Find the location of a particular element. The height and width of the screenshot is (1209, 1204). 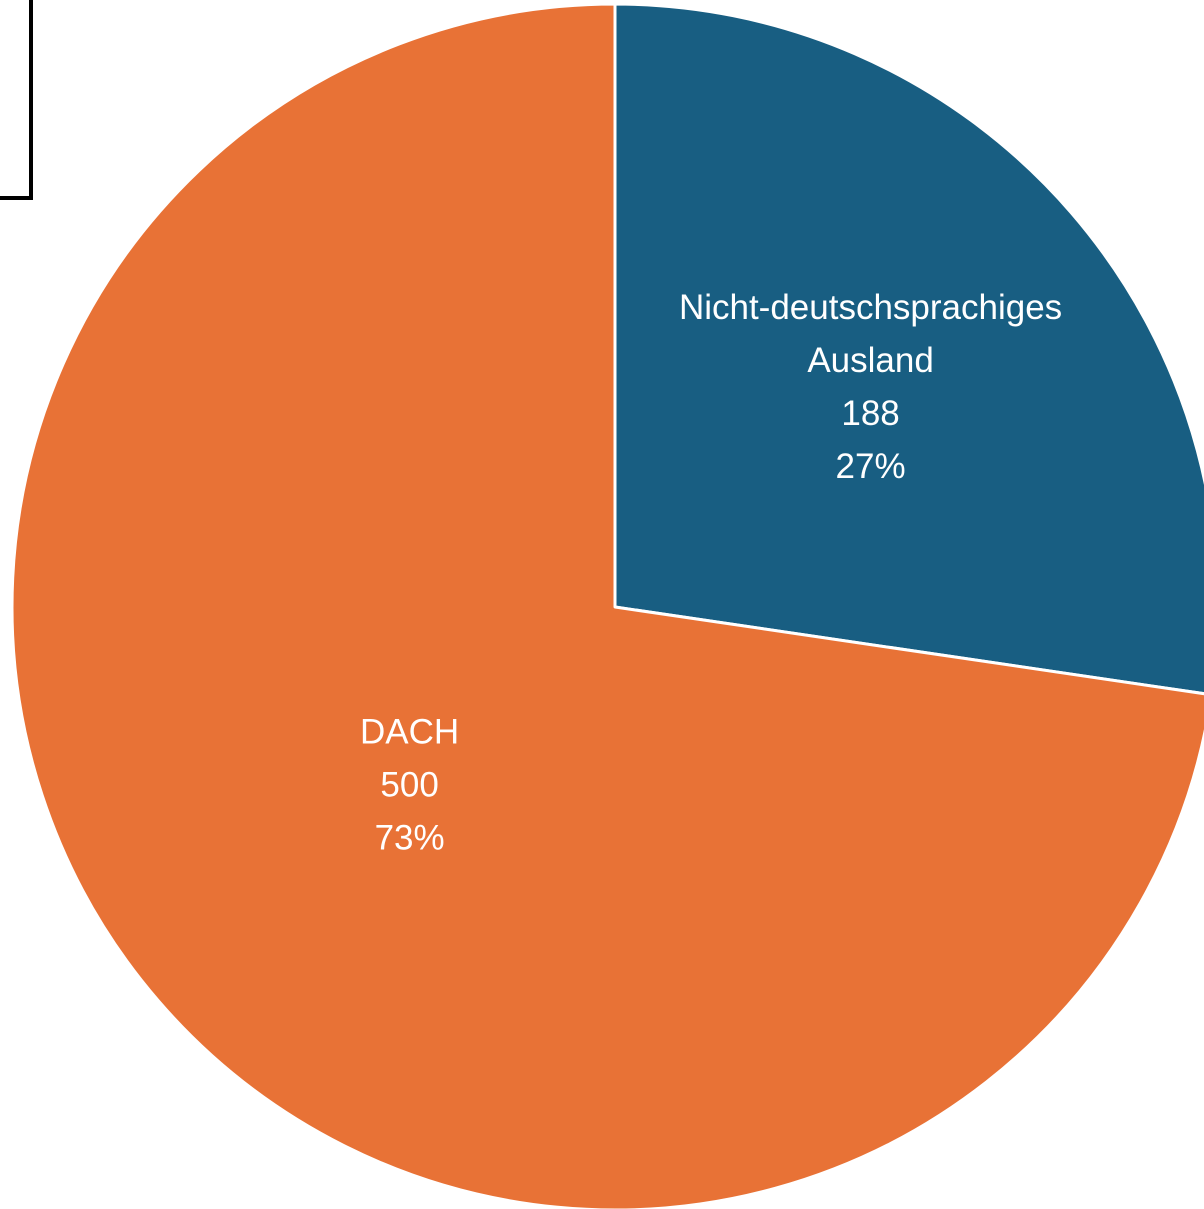

slice-percent-label: 73% is located at coordinates (410, 837).